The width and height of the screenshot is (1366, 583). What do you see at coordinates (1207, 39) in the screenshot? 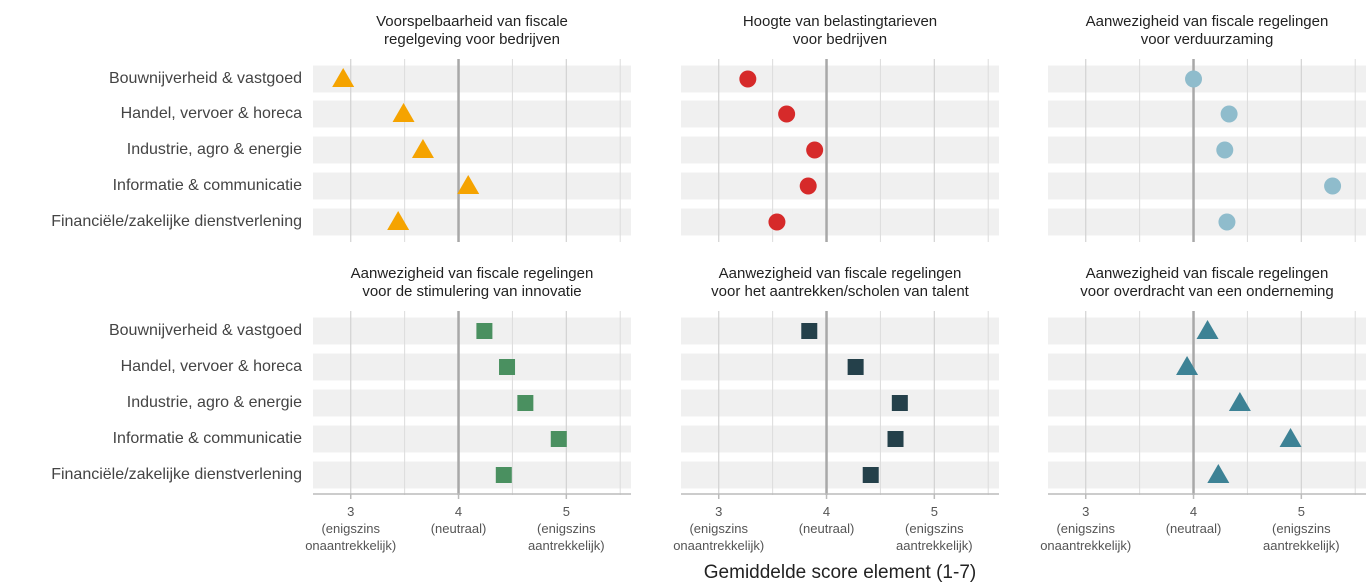
I see `panel-title: voor verduurzaming` at bounding box center [1207, 39].